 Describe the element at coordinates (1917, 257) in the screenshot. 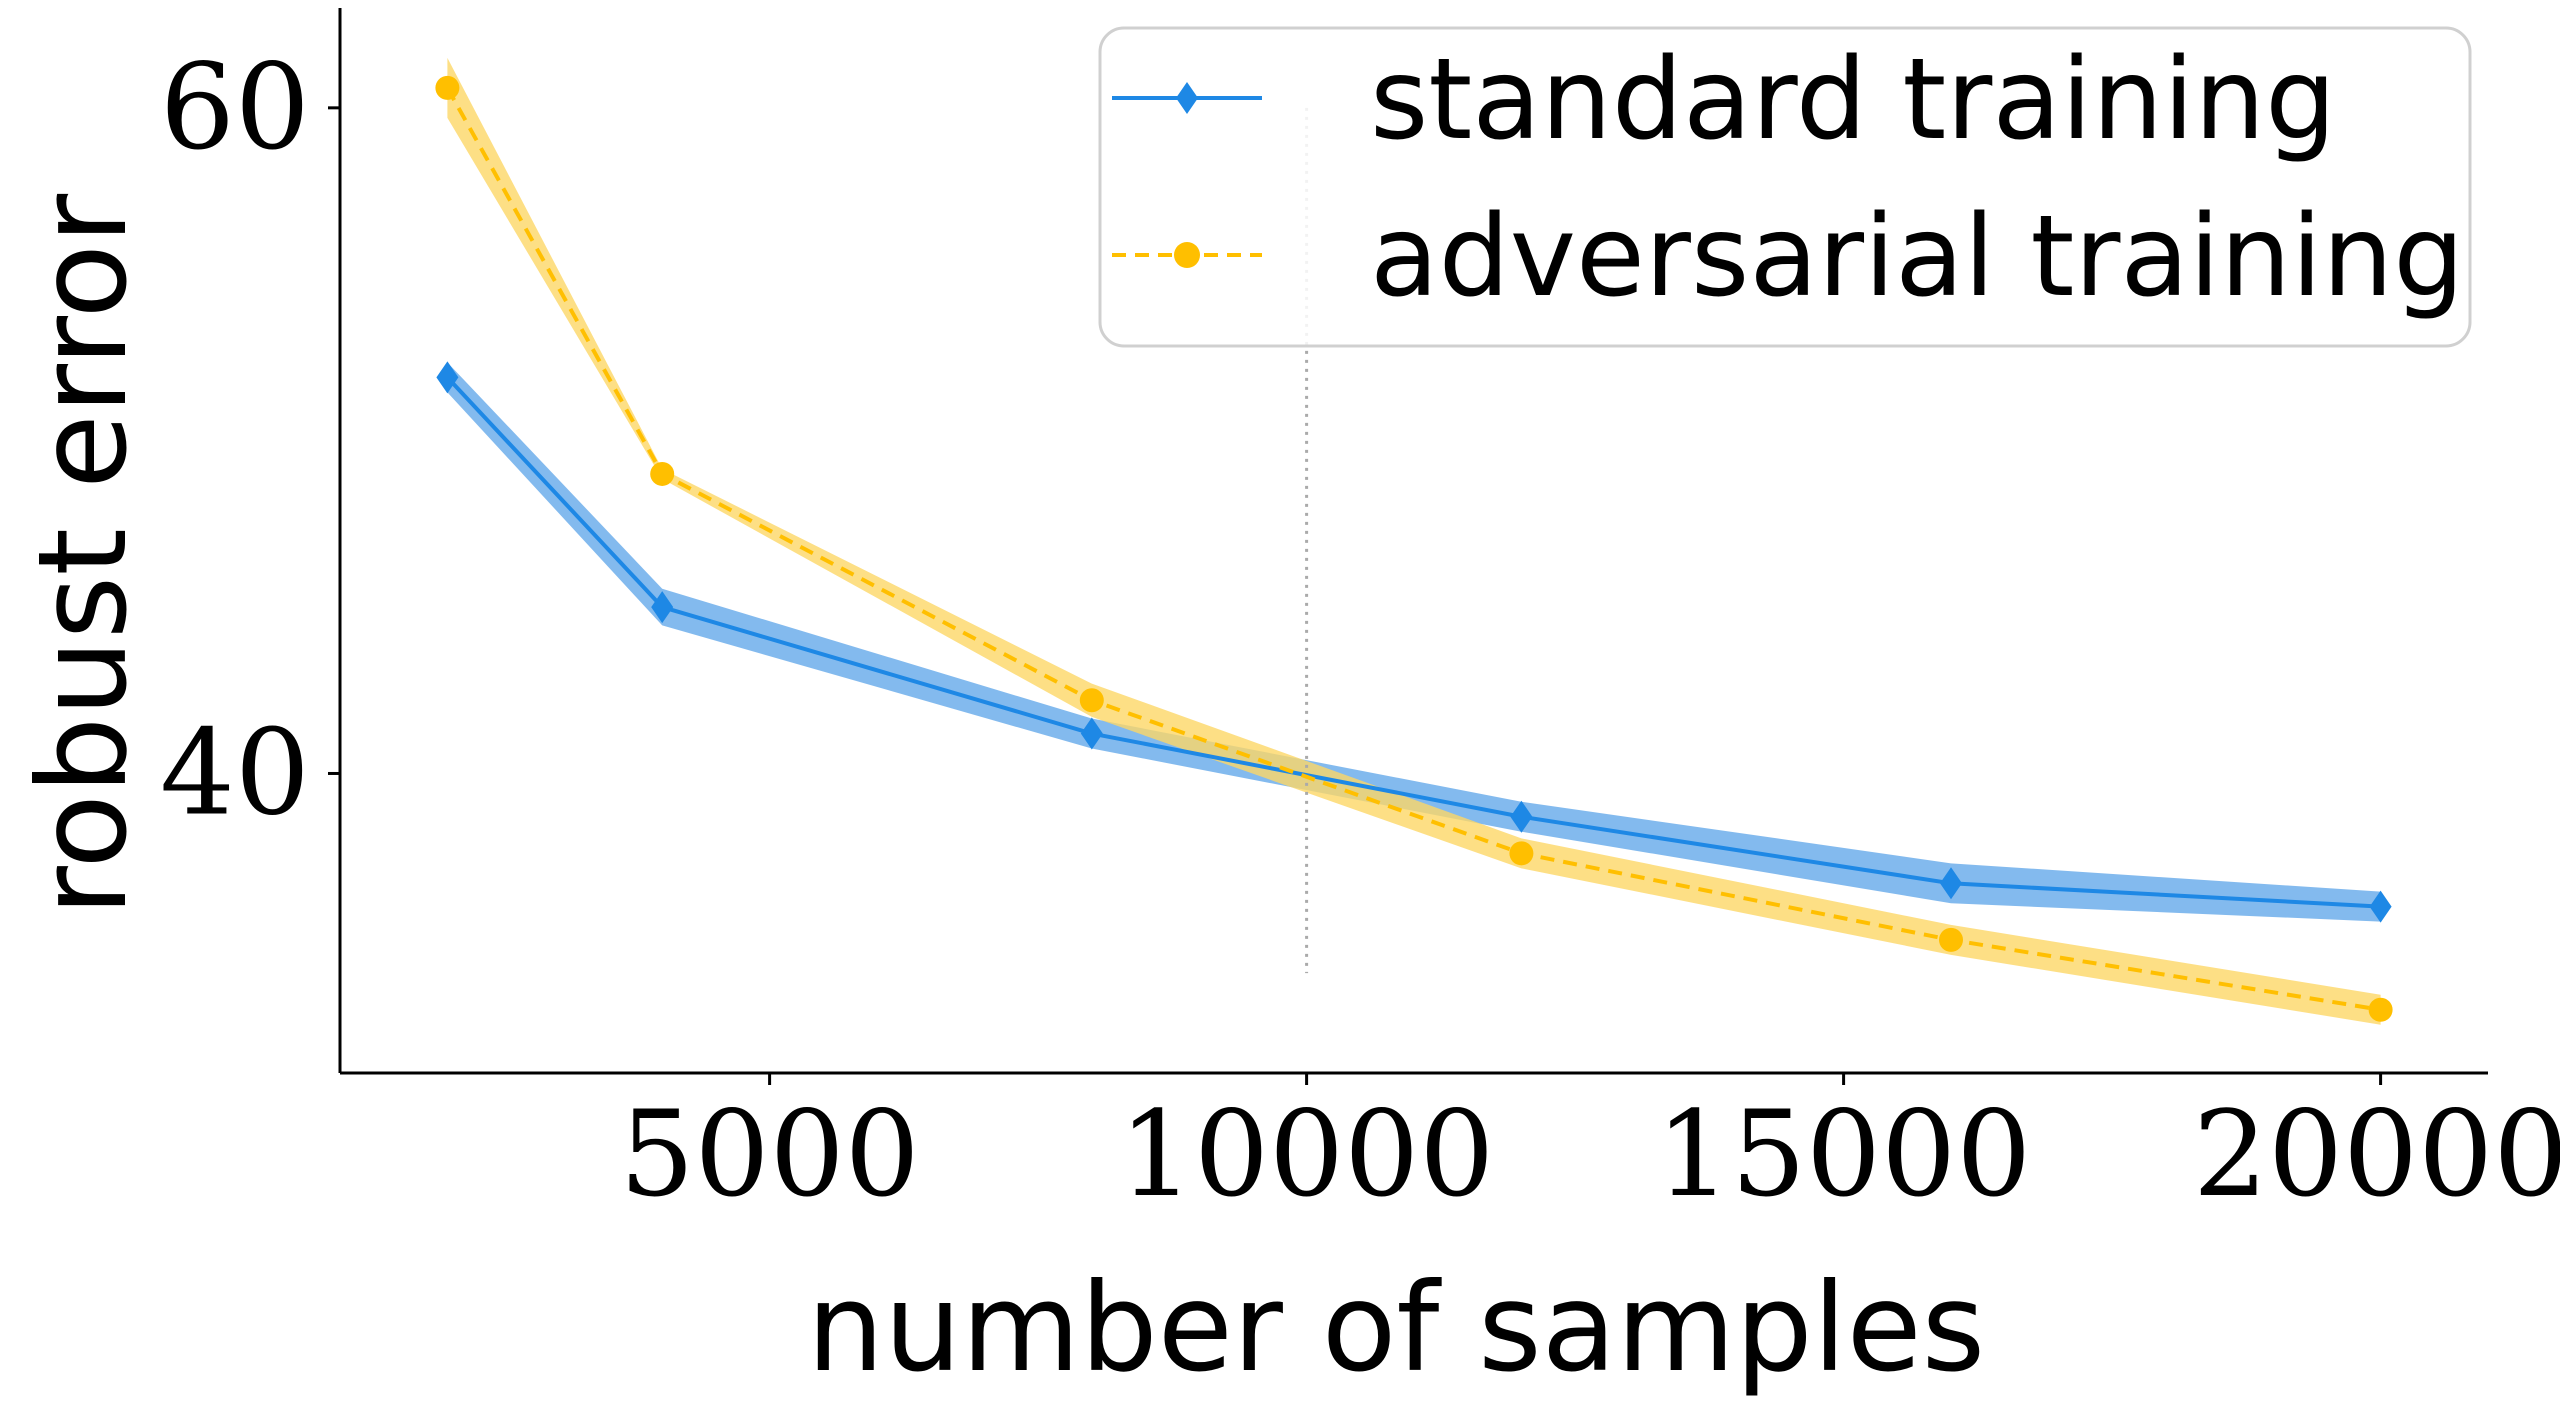

I see `legend-label-adversarial: adversarial training` at that location.